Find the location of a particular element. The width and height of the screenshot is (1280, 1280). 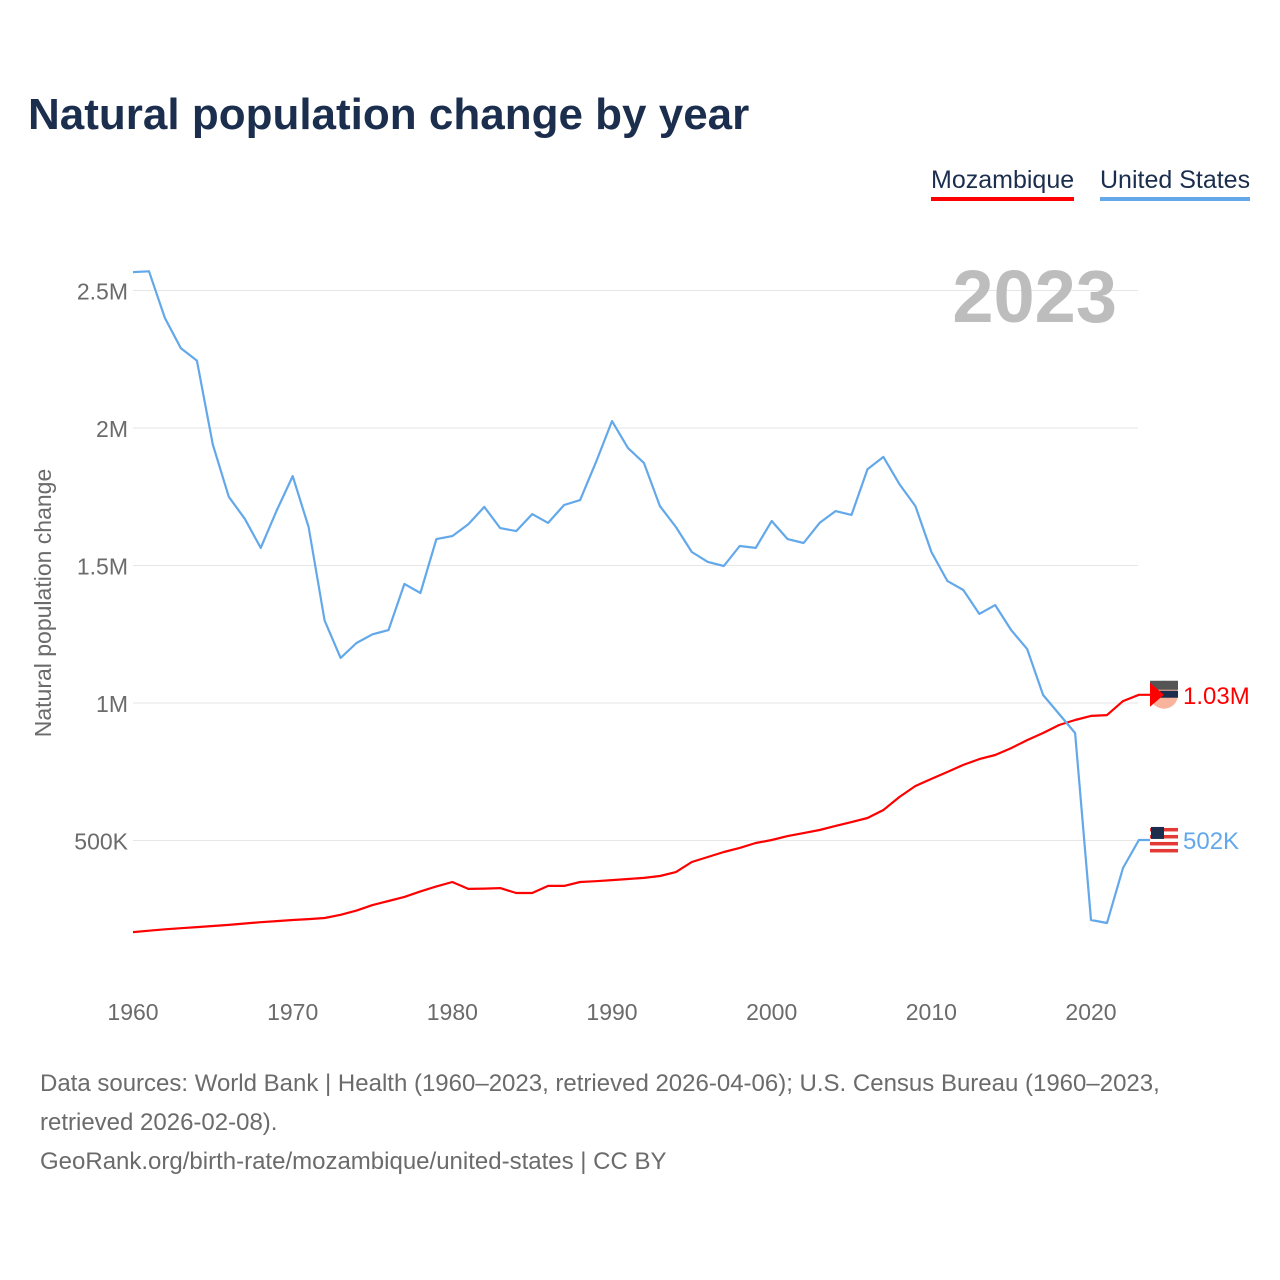

y-axis-label: Natural population change is located at coordinates (43, 603).